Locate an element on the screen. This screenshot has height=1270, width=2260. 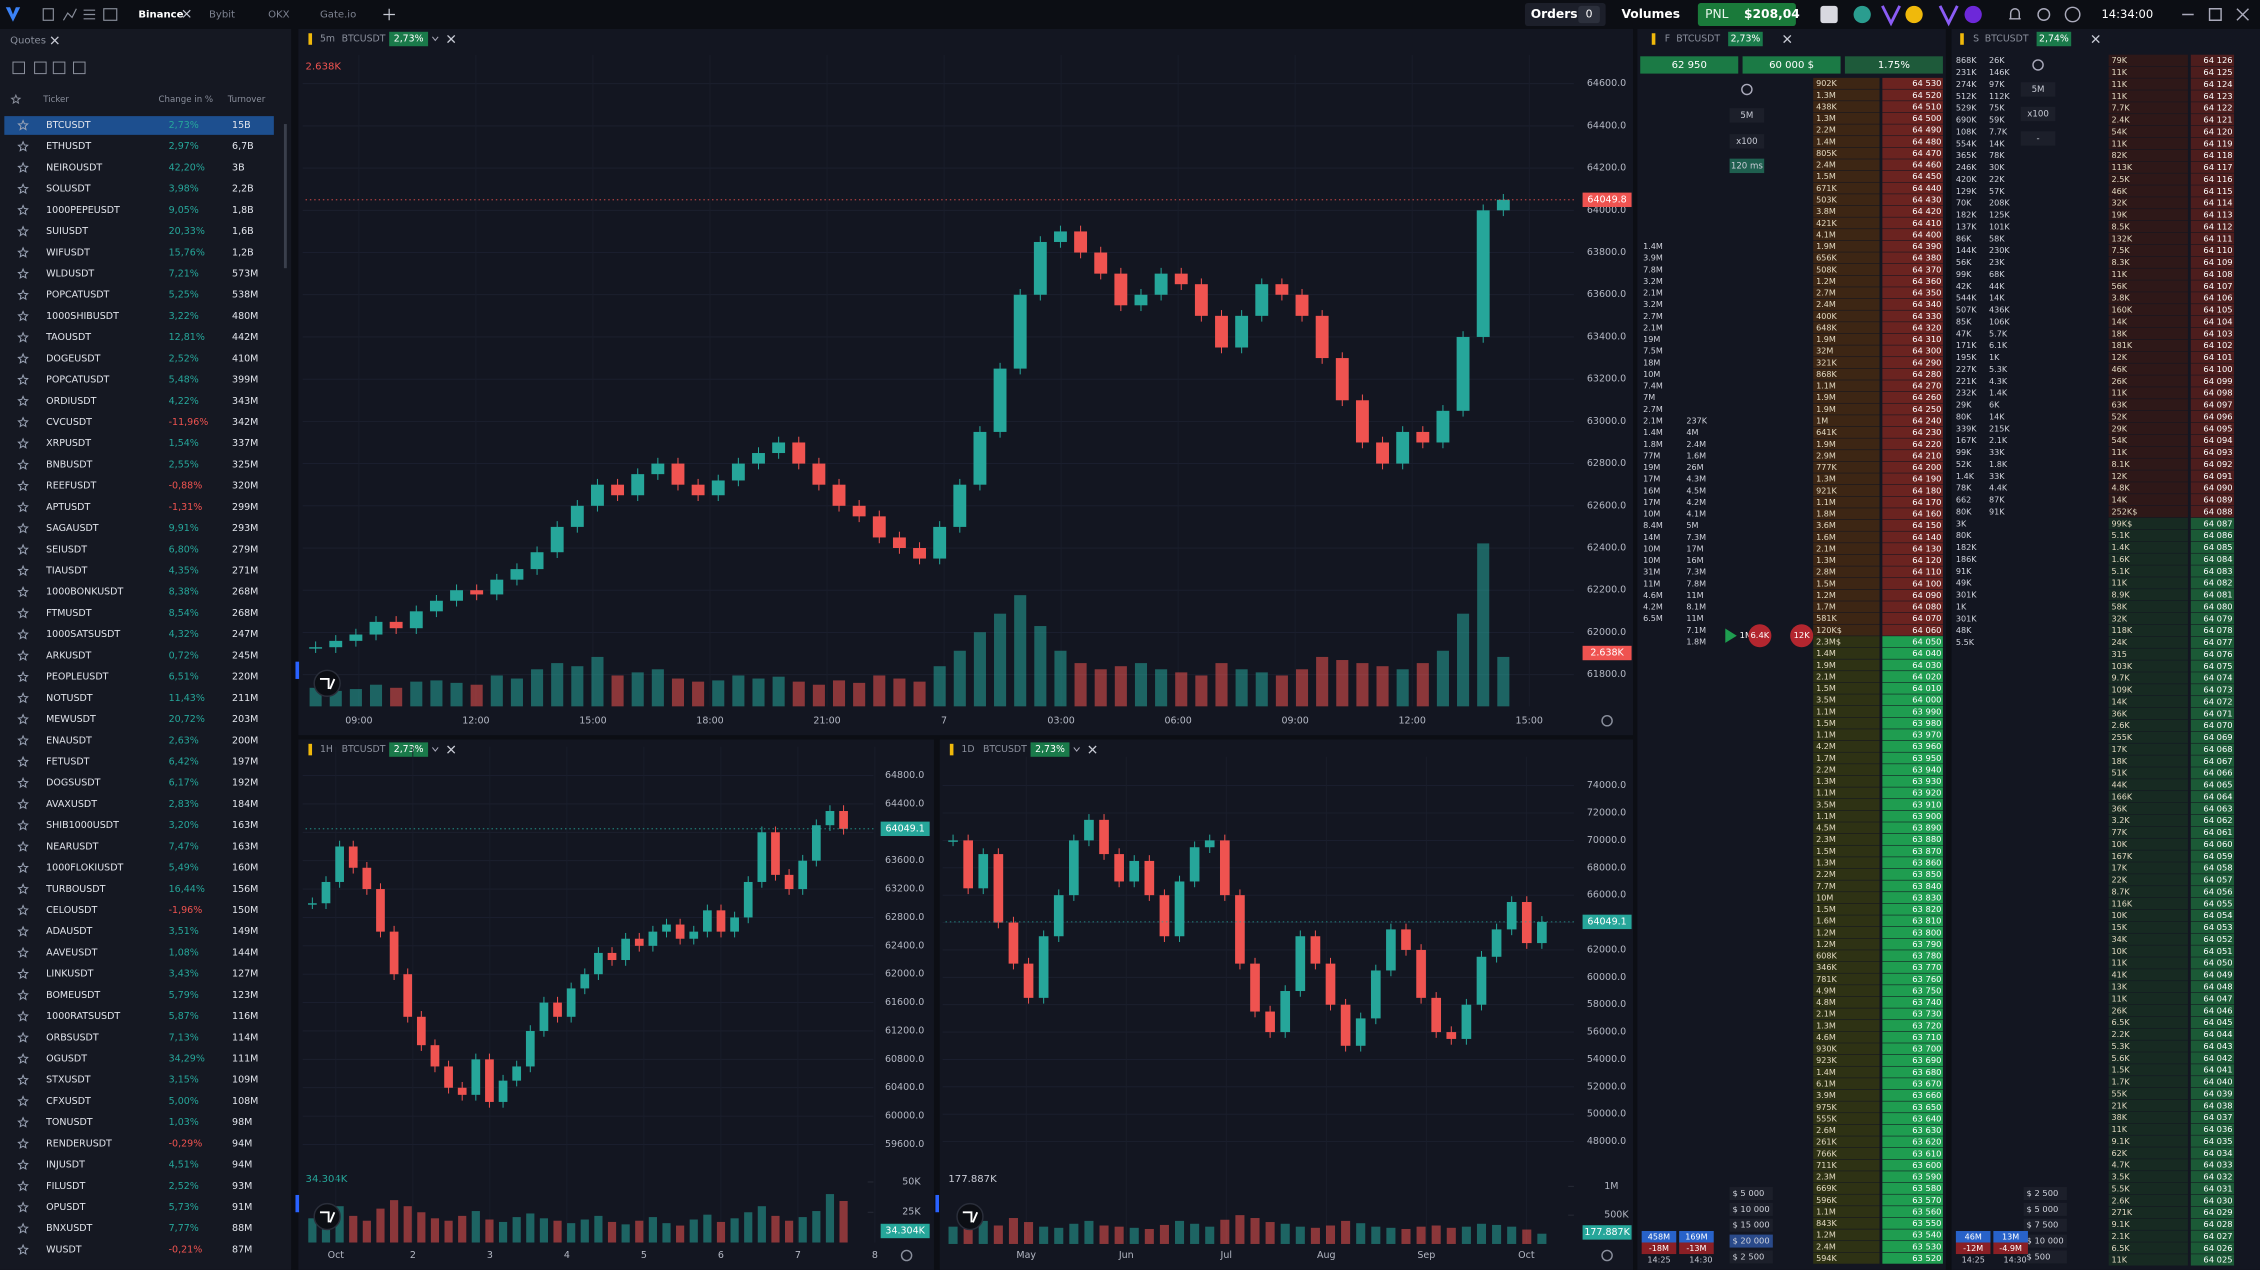
ticker: 1000PEPEUSDT is located at coordinates (83, 210).